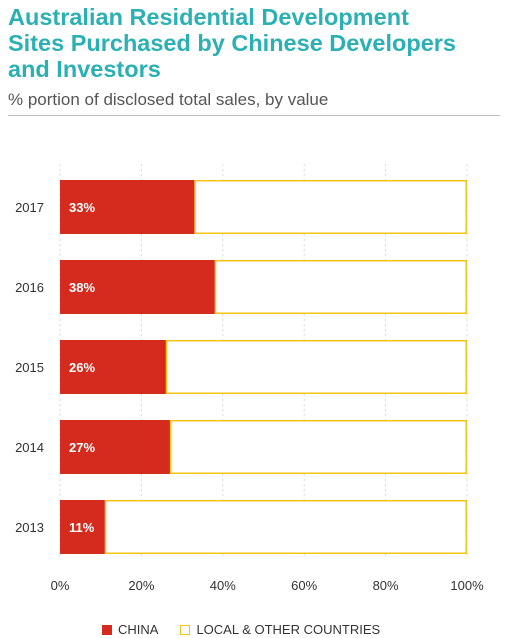 This screenshot has width=516, height=638. What do you see at coordinates (340, 287) in the screenshot?
I see `bar-other-2016` at bounding box center [340, 287].